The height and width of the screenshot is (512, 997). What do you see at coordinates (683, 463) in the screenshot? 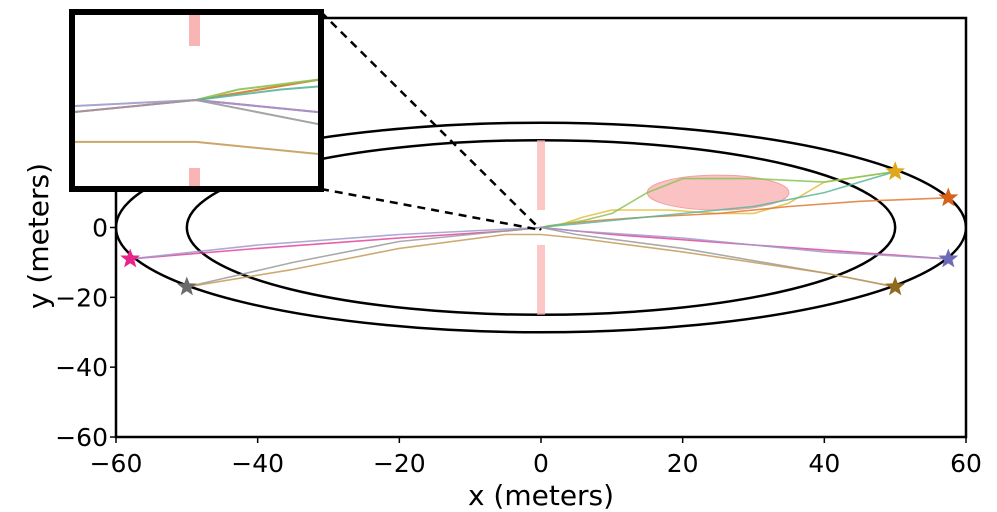
I see `x-tick-label: 20` at bounding box center [683, 463].